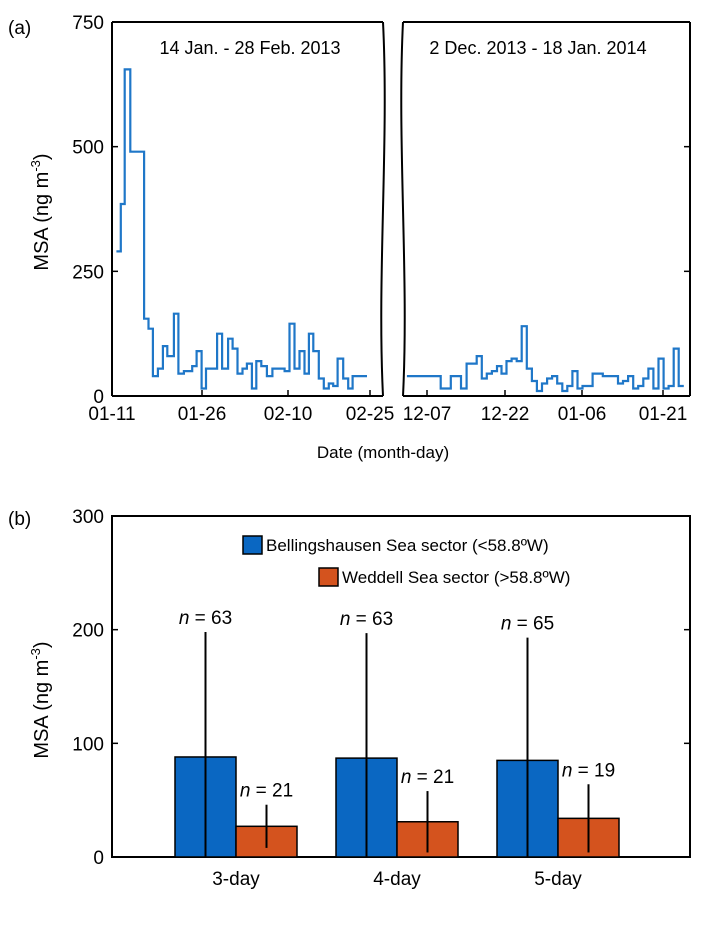 Image resolution: width=709 pixels, height=934 pixels. What do you see at coordinates (558, 879) in the screenshot?
I see `x-tick-label: 5-day` at bounding box center [558, 879].